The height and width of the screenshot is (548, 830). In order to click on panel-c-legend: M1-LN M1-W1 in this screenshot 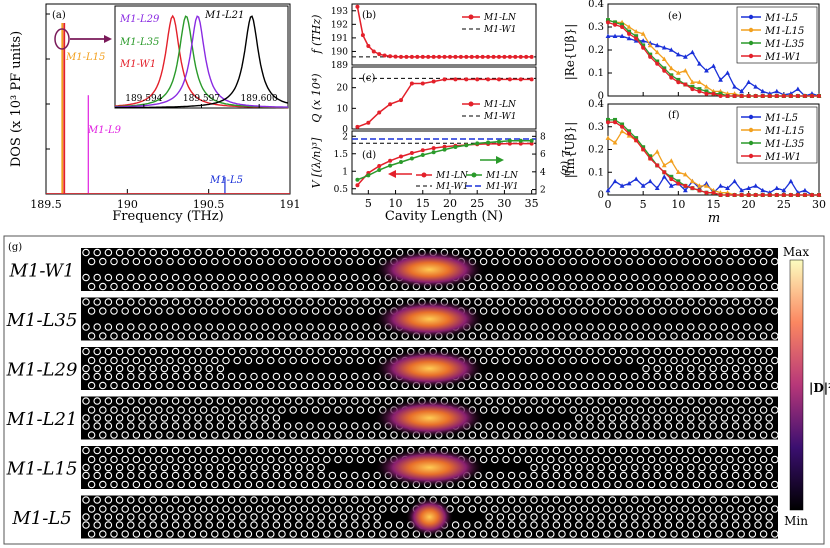, I will do `click(489, 111)`.